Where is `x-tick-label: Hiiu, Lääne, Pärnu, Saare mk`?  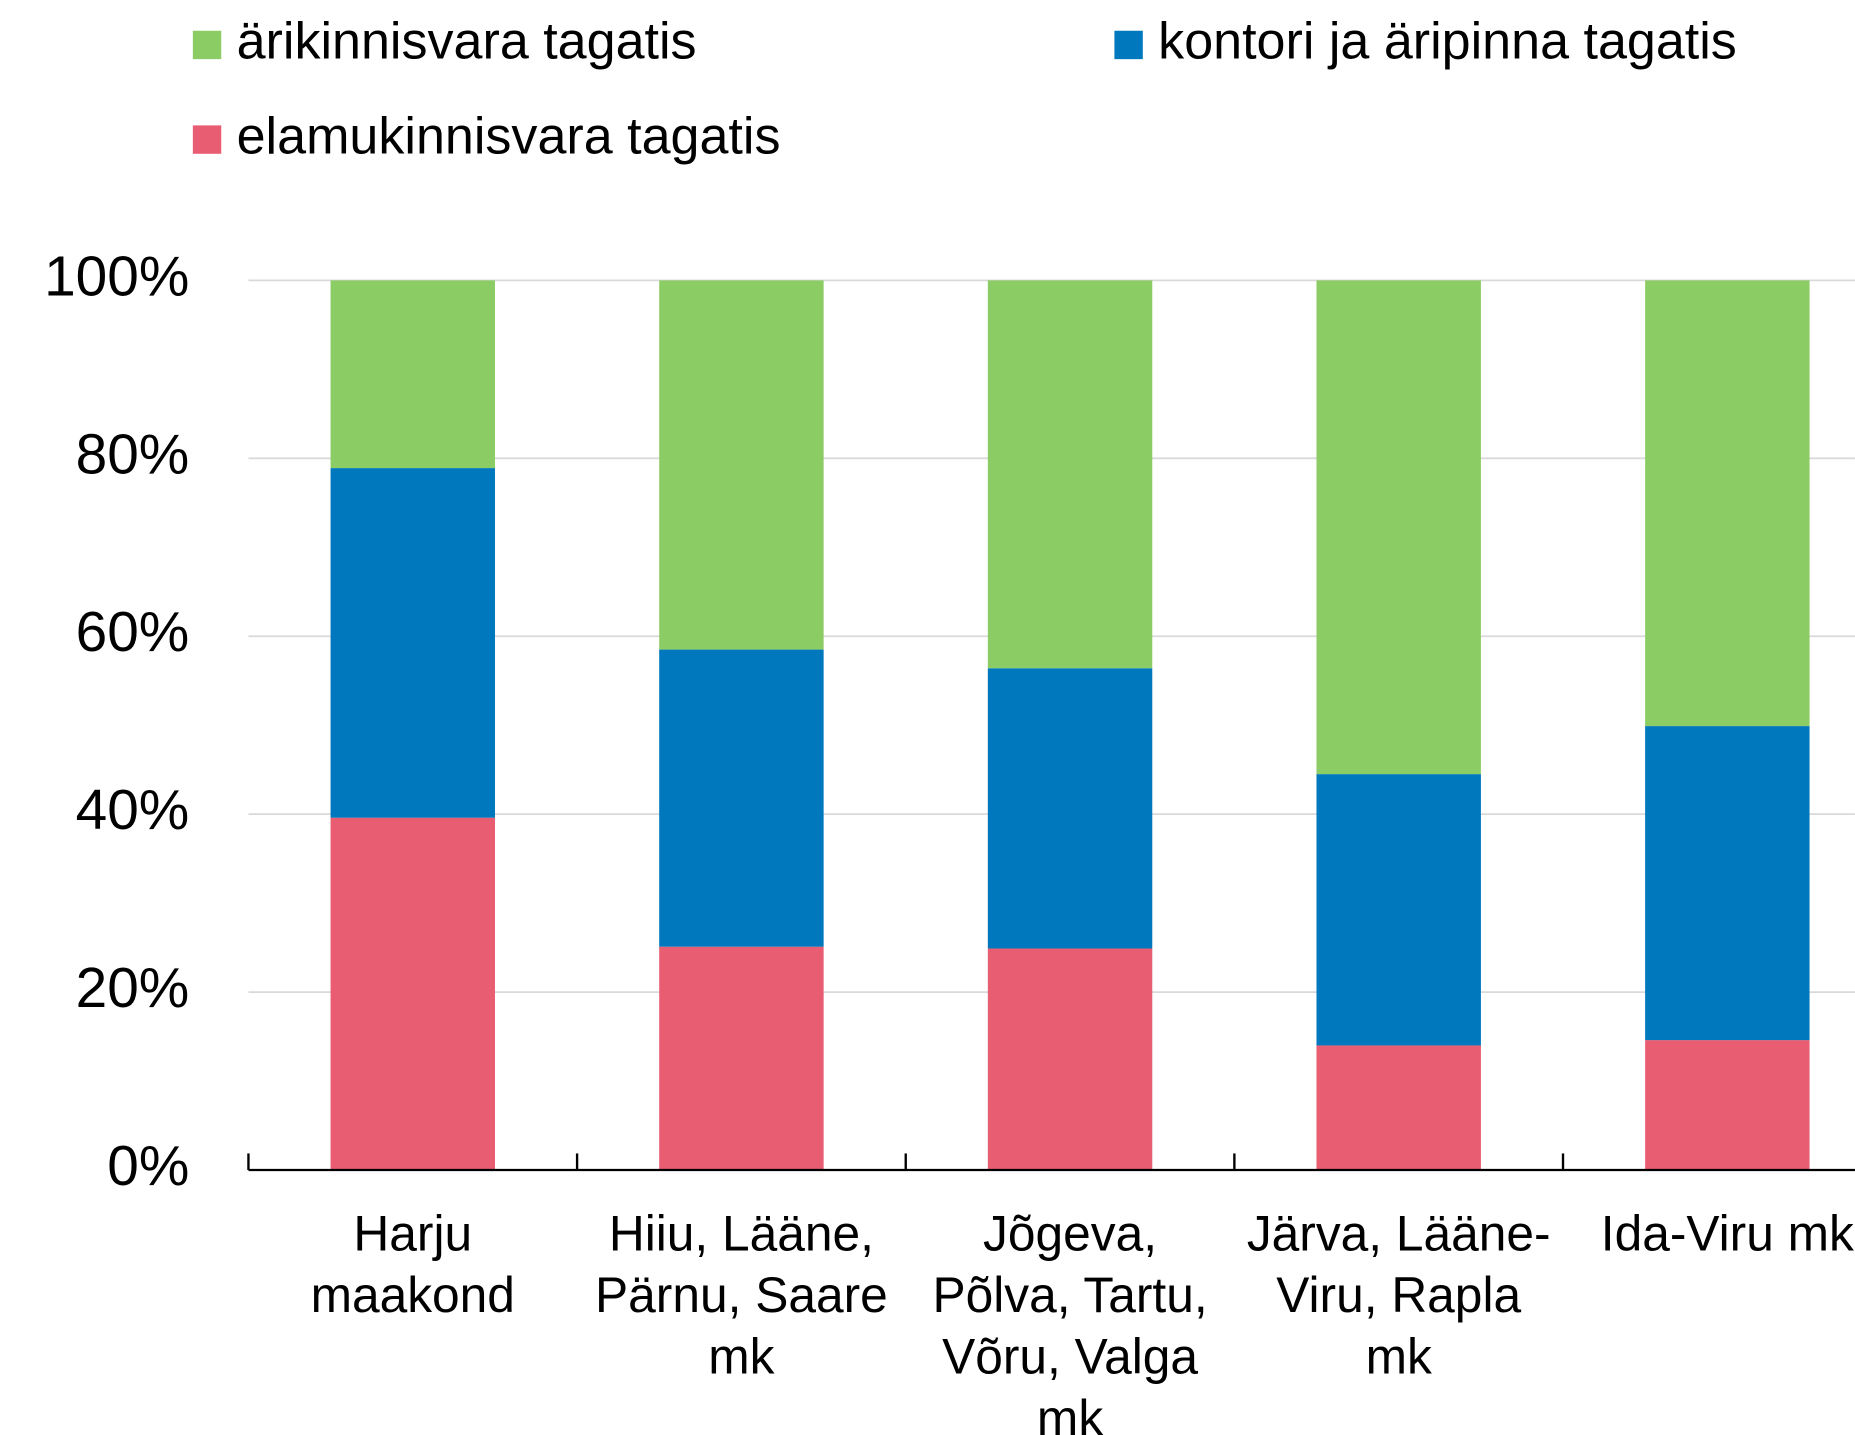
x-tick-label: Hiiu, Lääne, Pärnu, Saare mk is located at coordinates (741, 1294).